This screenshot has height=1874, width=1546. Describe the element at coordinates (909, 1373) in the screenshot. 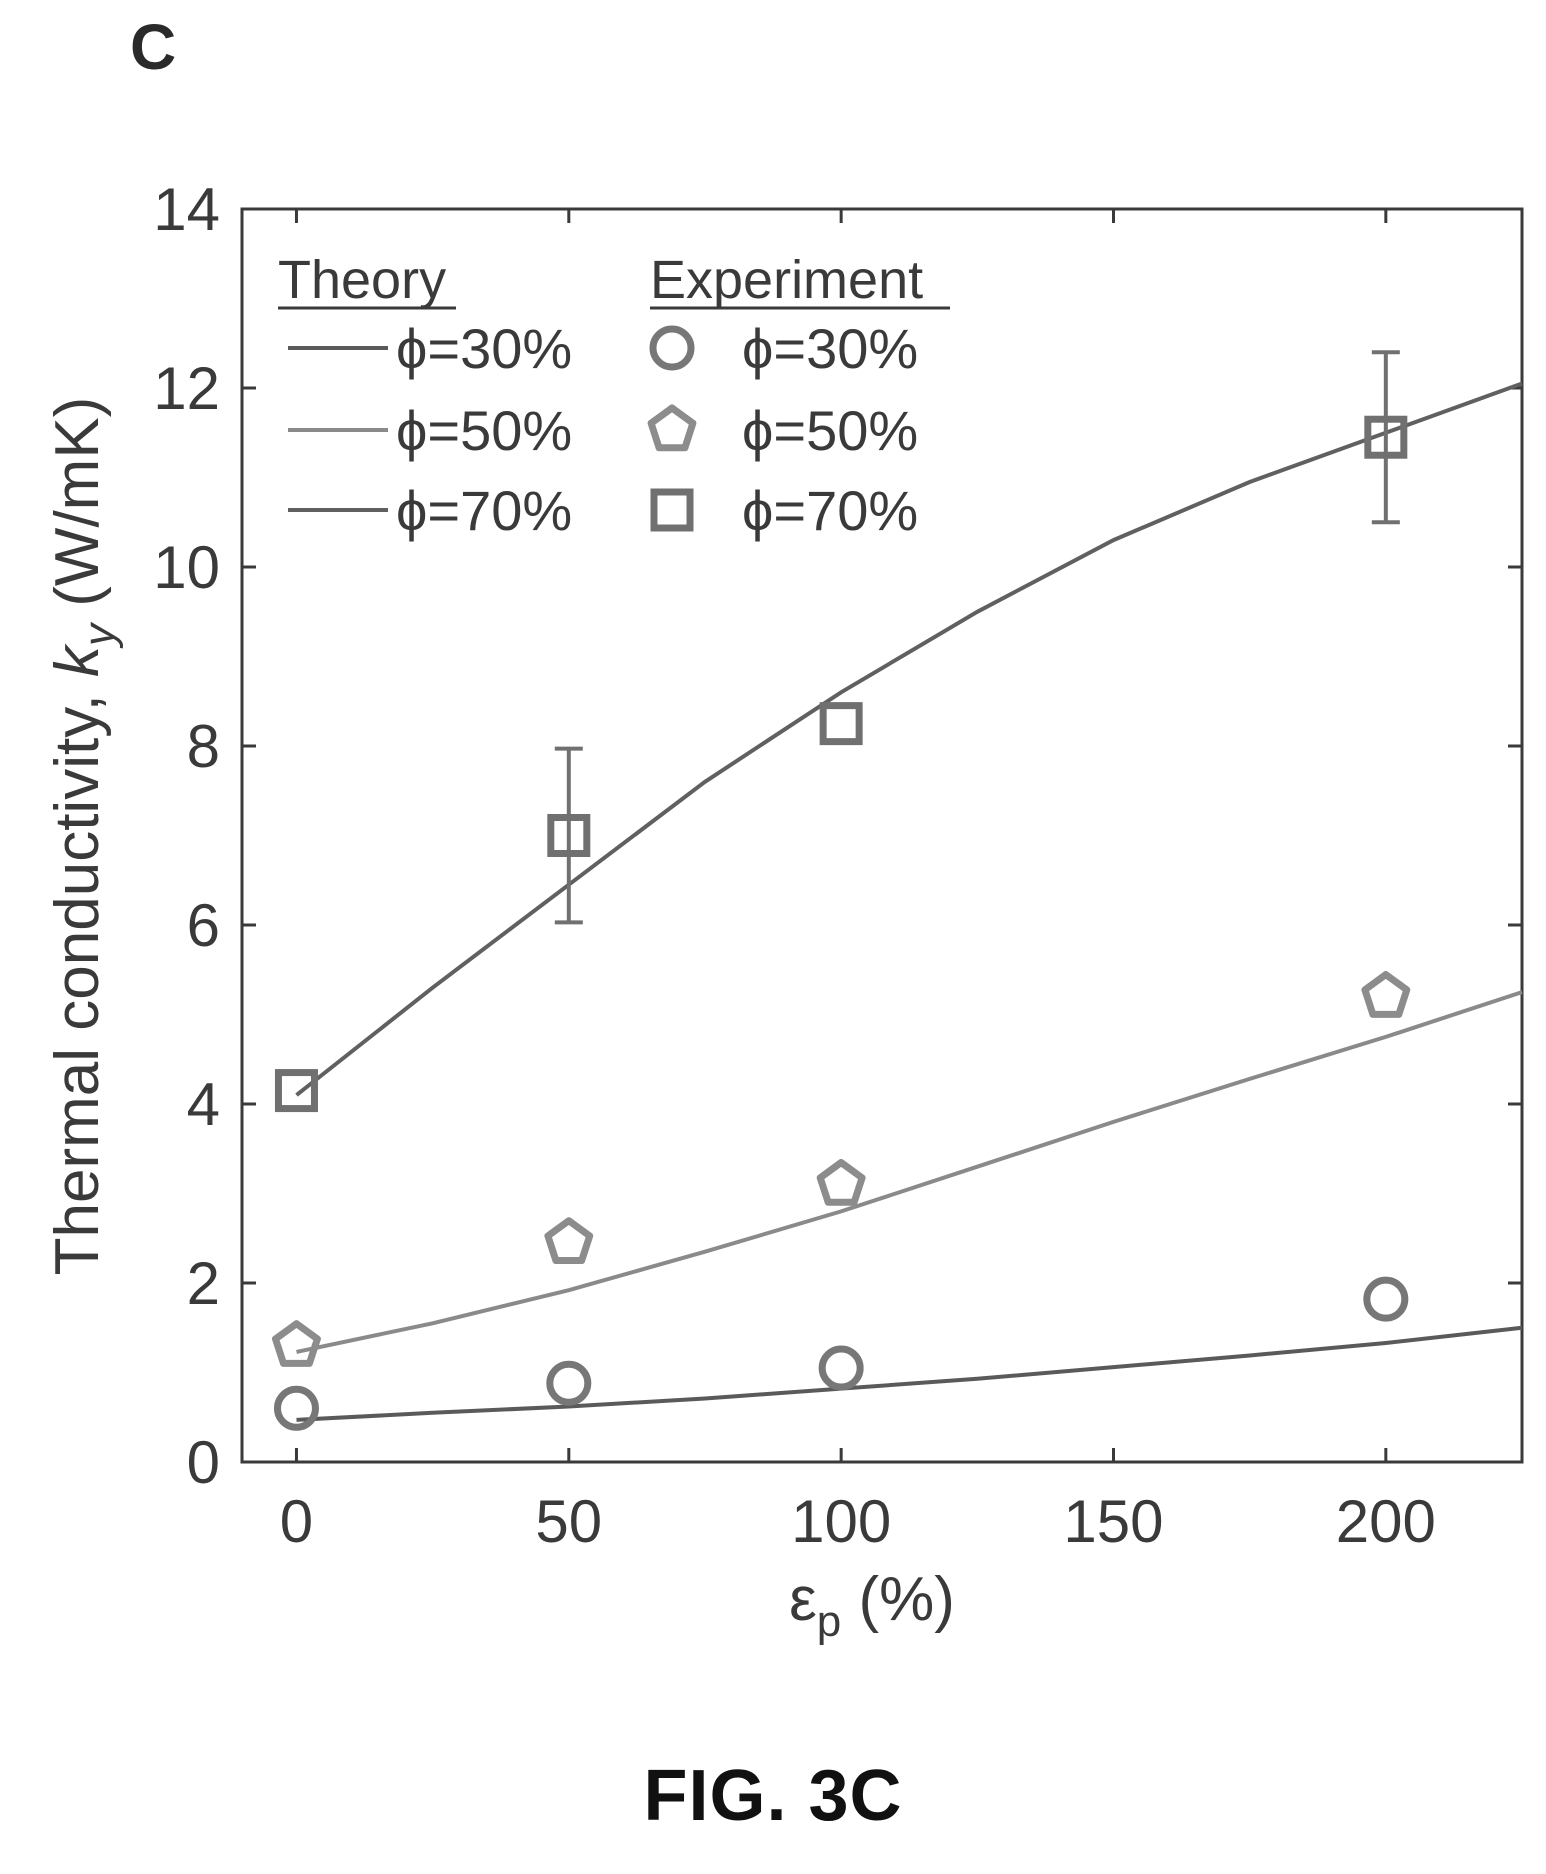

I see `theory-line` at that location.